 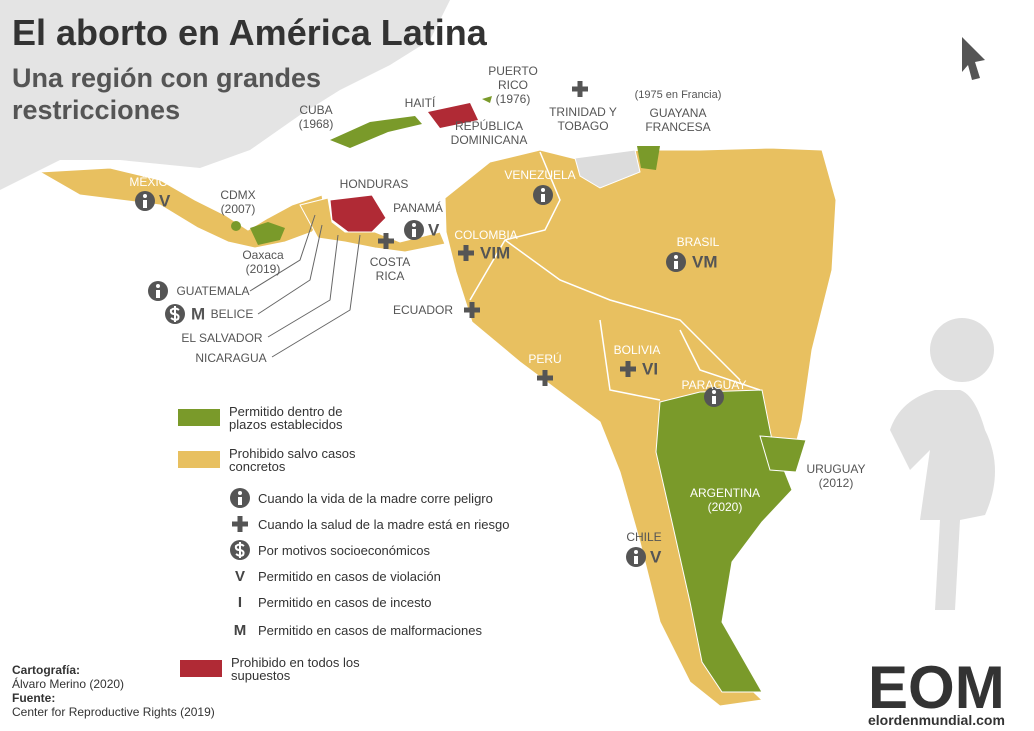 I want to click on puerto-rico, so click(x=487, y=99).